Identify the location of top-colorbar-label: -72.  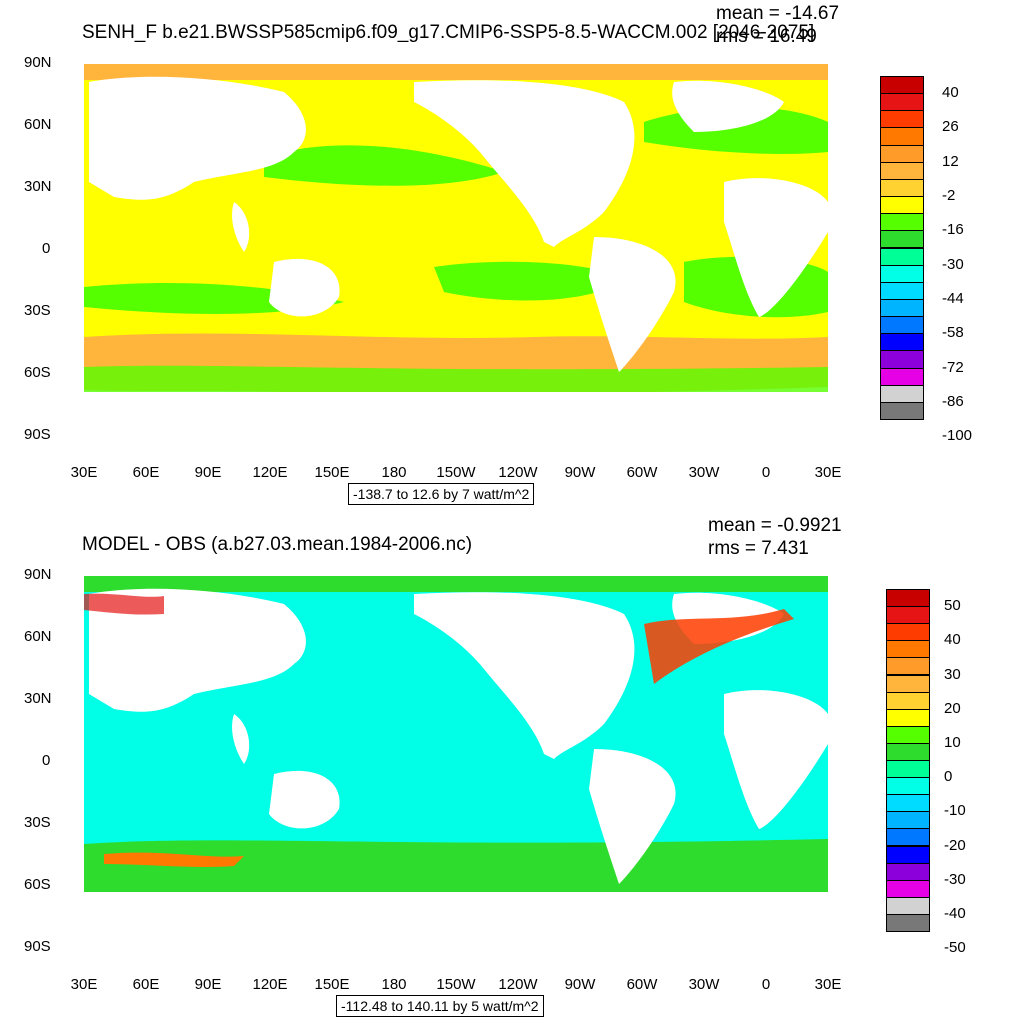
(953, 367).